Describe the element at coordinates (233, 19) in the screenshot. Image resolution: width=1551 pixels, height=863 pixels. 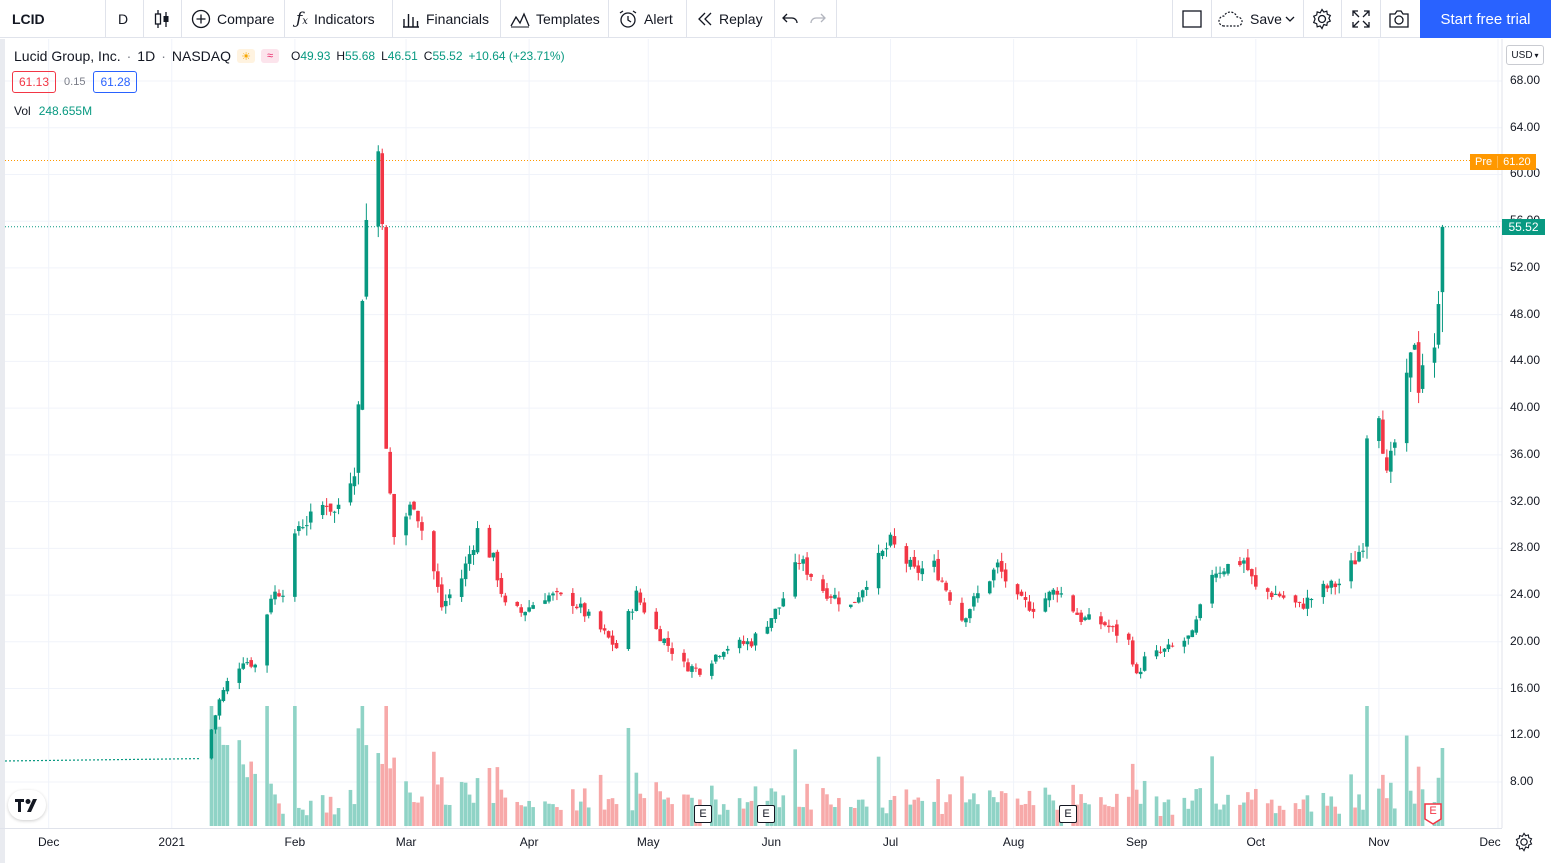
I see `compare-button: Compare` at that location.